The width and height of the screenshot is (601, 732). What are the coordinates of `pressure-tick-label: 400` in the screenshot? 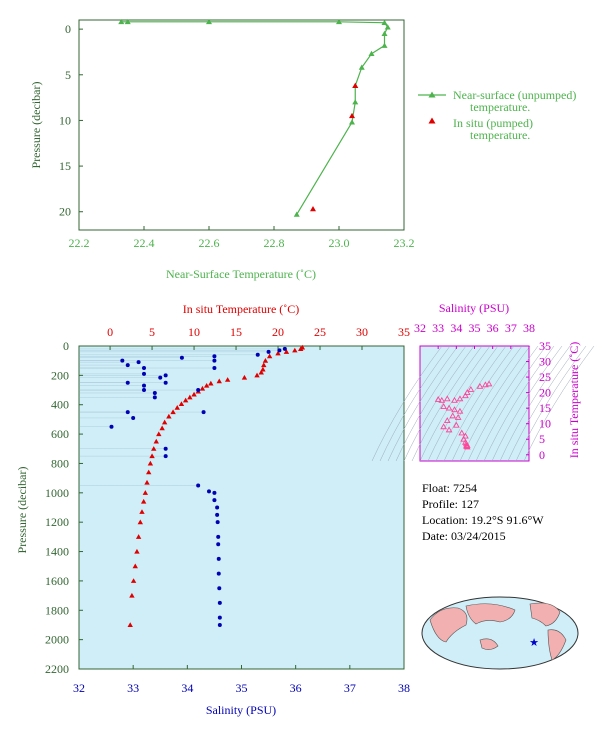 It's located at (60, 405).